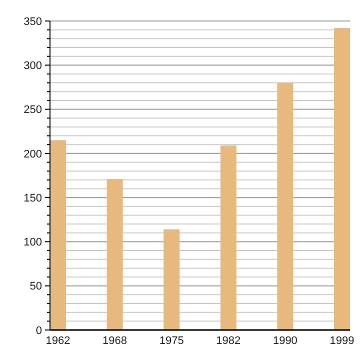  What do you see at coordinates (33, 22) in the screenshot?
I see `y-tick-label: 350` at bounding box center [33, 22].